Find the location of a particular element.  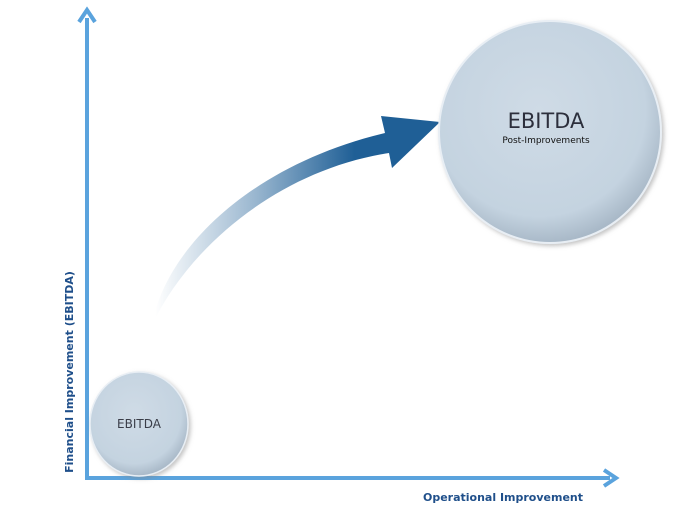

ebitda-before-label: EBITDA is located at coordinates (139, 424).